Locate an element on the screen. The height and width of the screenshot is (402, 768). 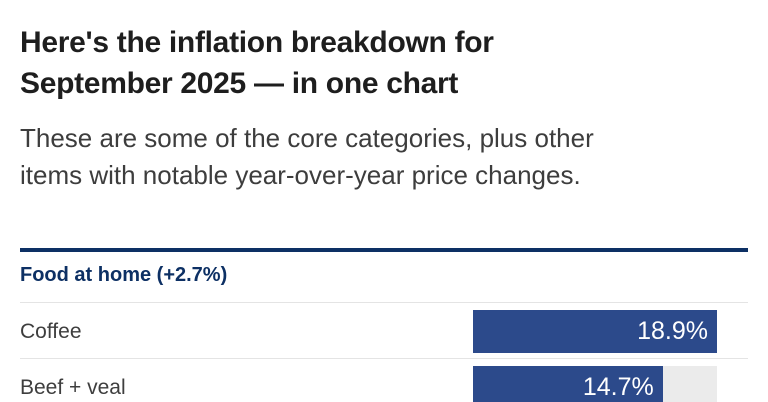
bar-value: 18.9% is located at coordinates (672, 331).